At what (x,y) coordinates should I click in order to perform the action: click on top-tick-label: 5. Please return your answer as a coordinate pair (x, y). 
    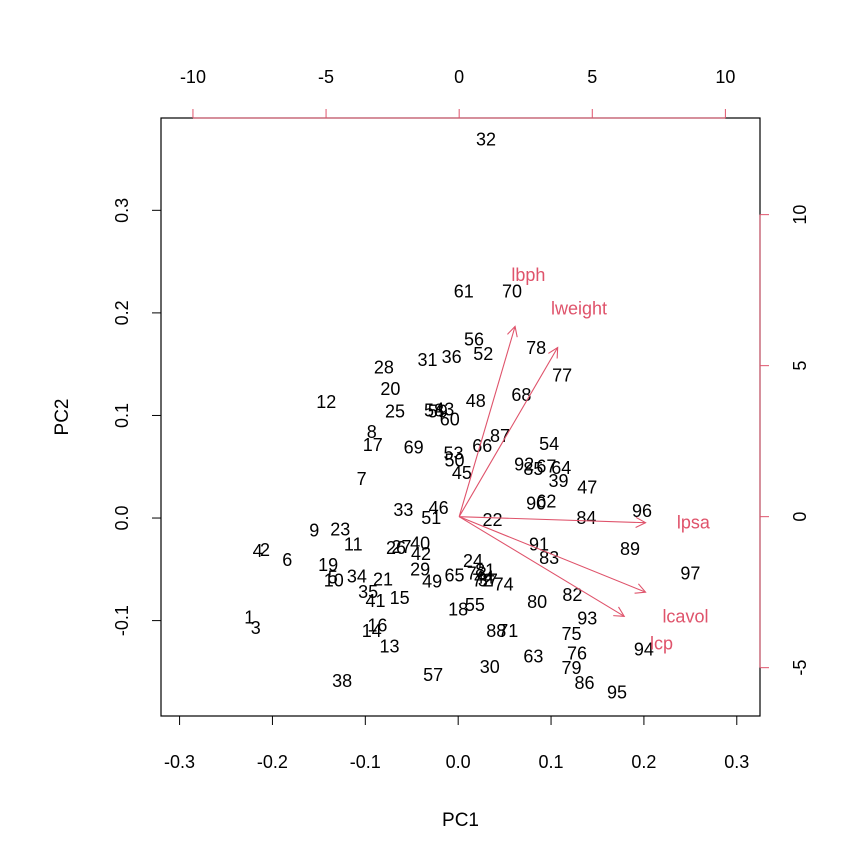
    Looking at the image, I should click on (592, 77).